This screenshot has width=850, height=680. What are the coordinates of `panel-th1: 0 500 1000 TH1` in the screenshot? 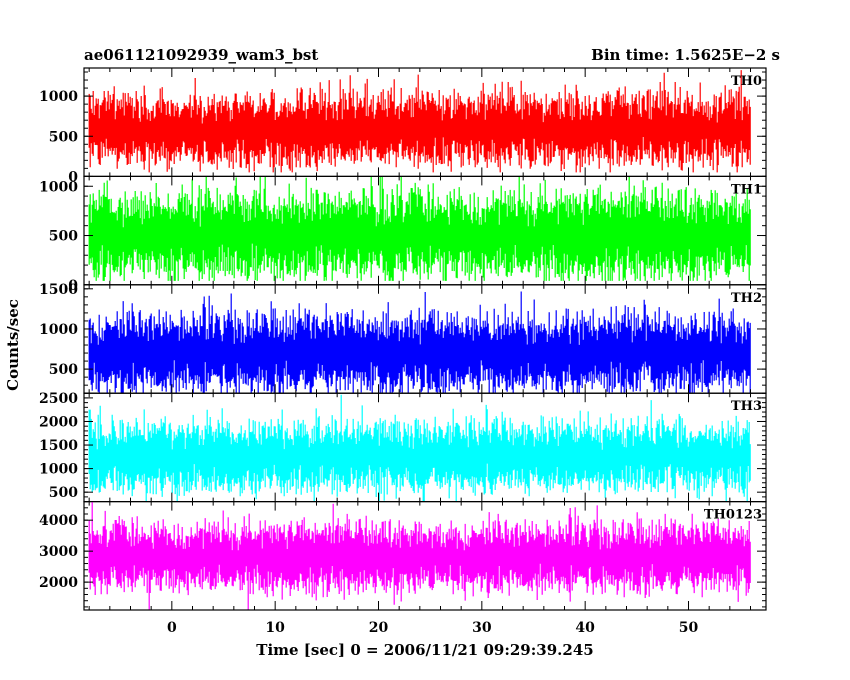 It's located at (403, 234).